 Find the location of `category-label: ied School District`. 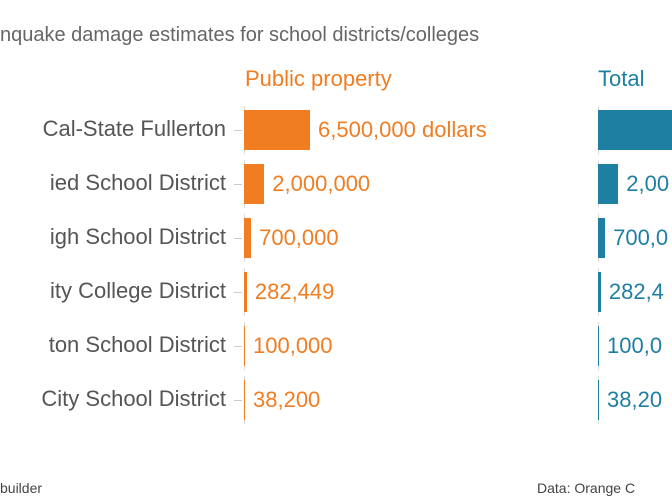

category-label: ied School District is located at coordinates (137, 182).